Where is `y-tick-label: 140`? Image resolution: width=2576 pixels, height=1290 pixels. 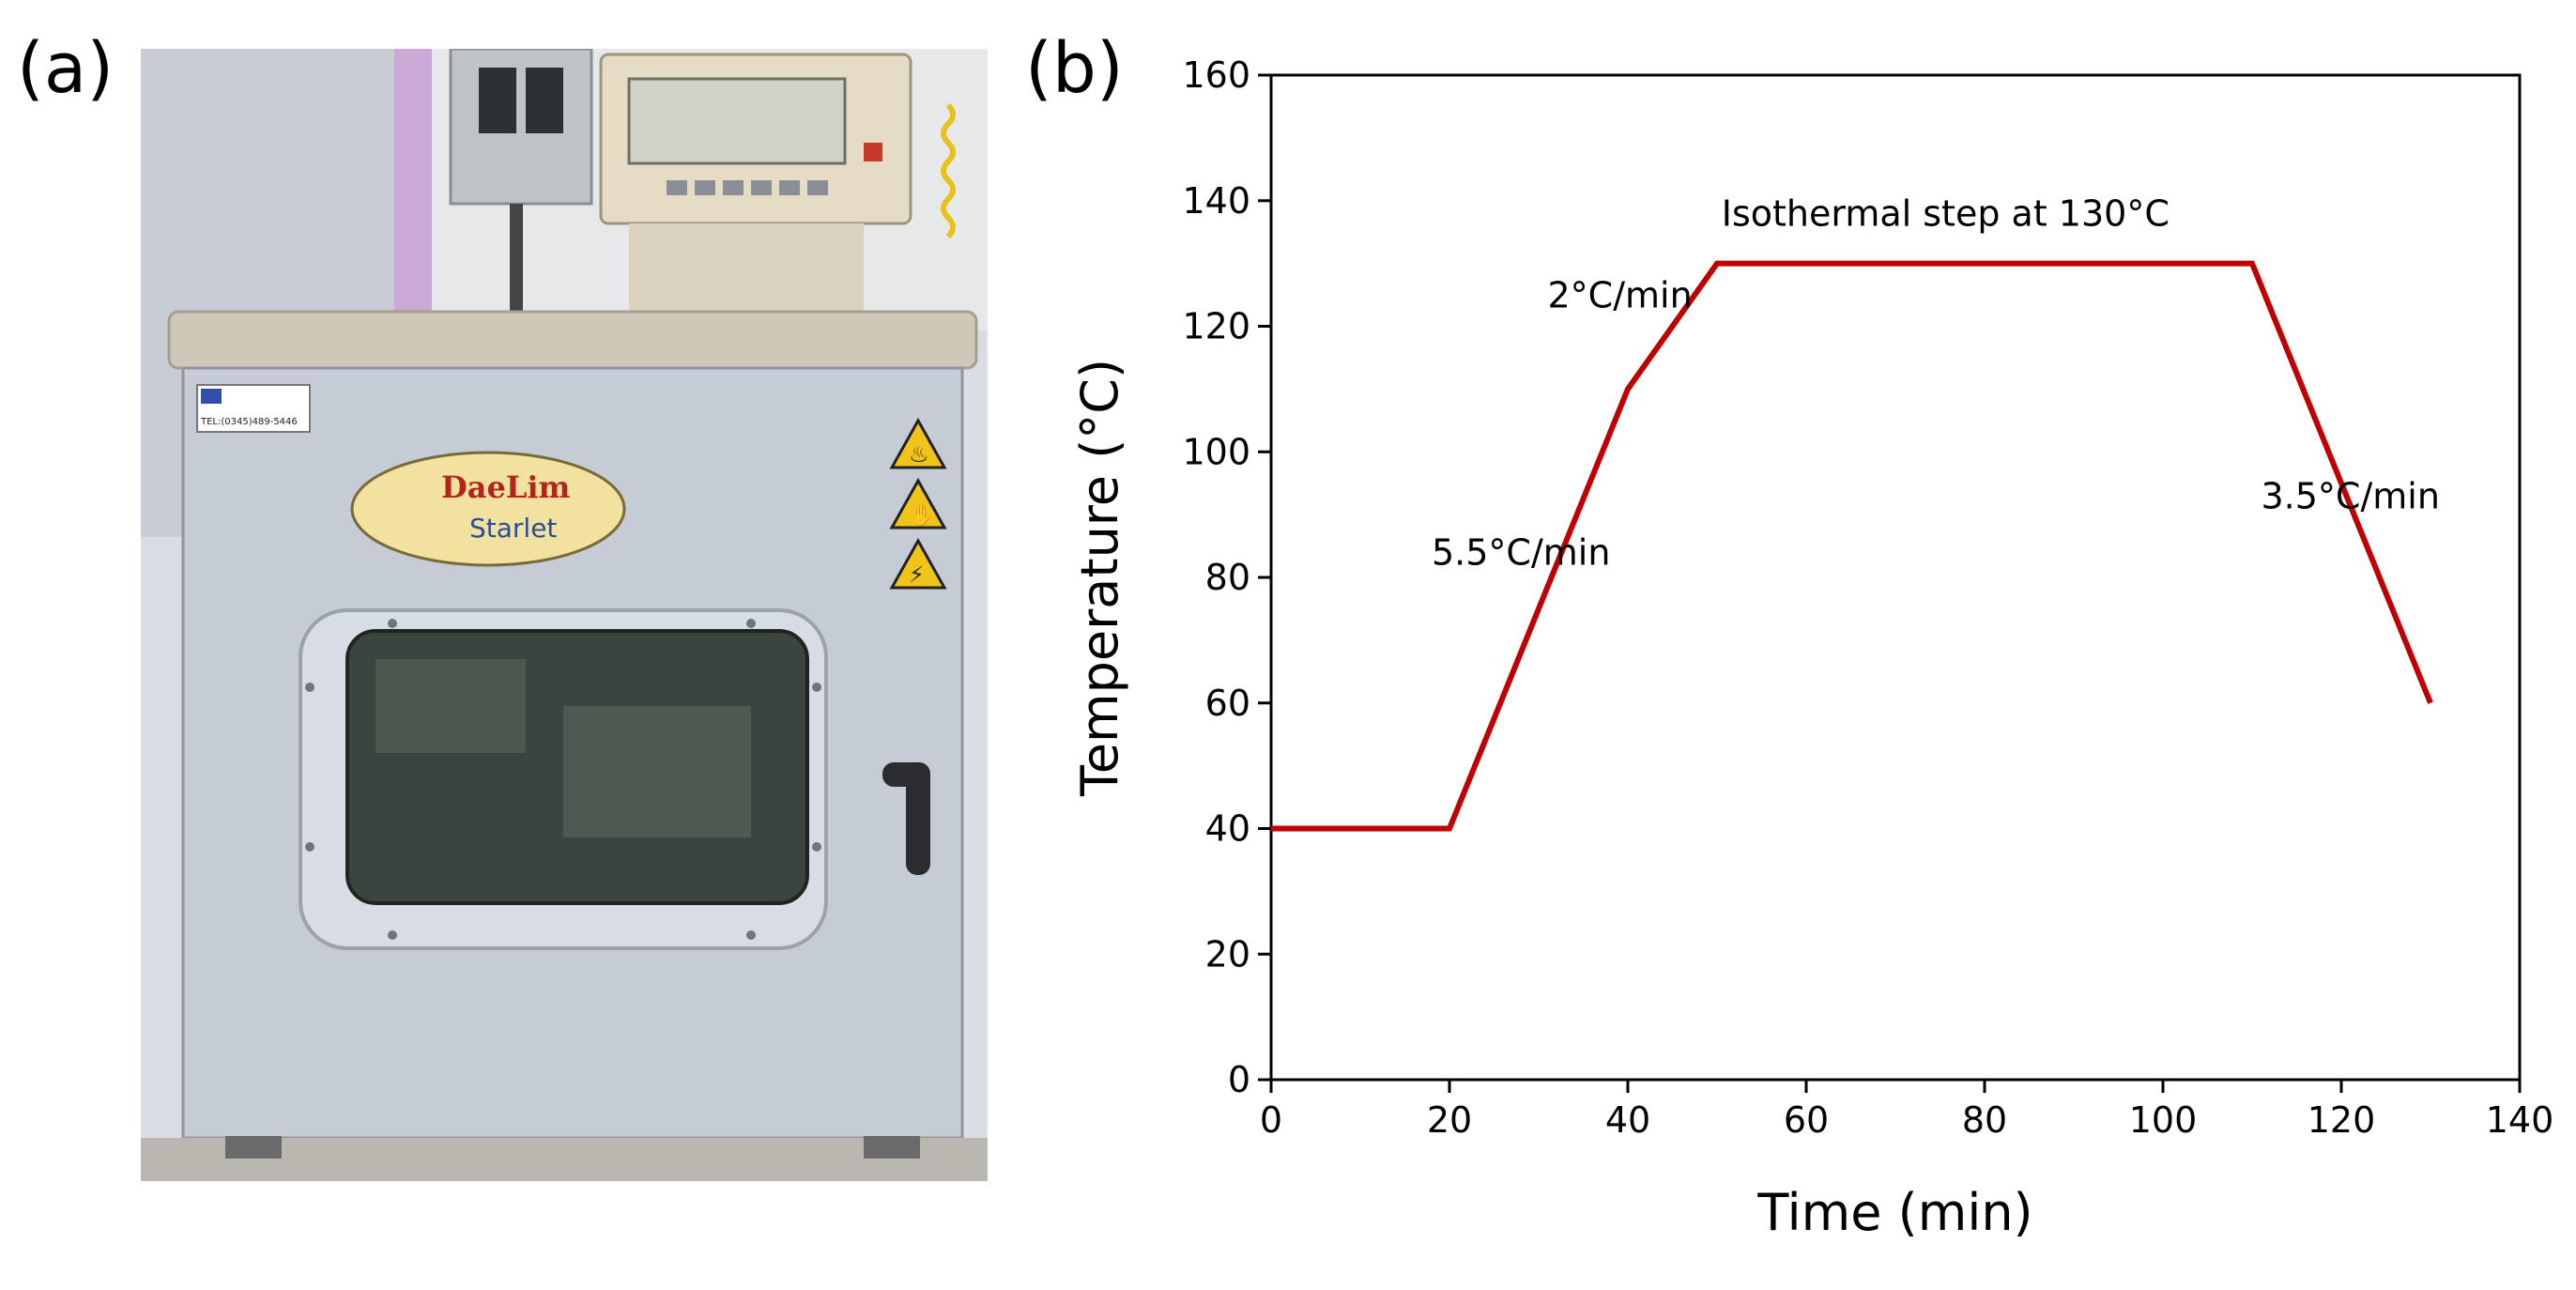 y-tick-label: 140 is located at coordinates (1216, 201).